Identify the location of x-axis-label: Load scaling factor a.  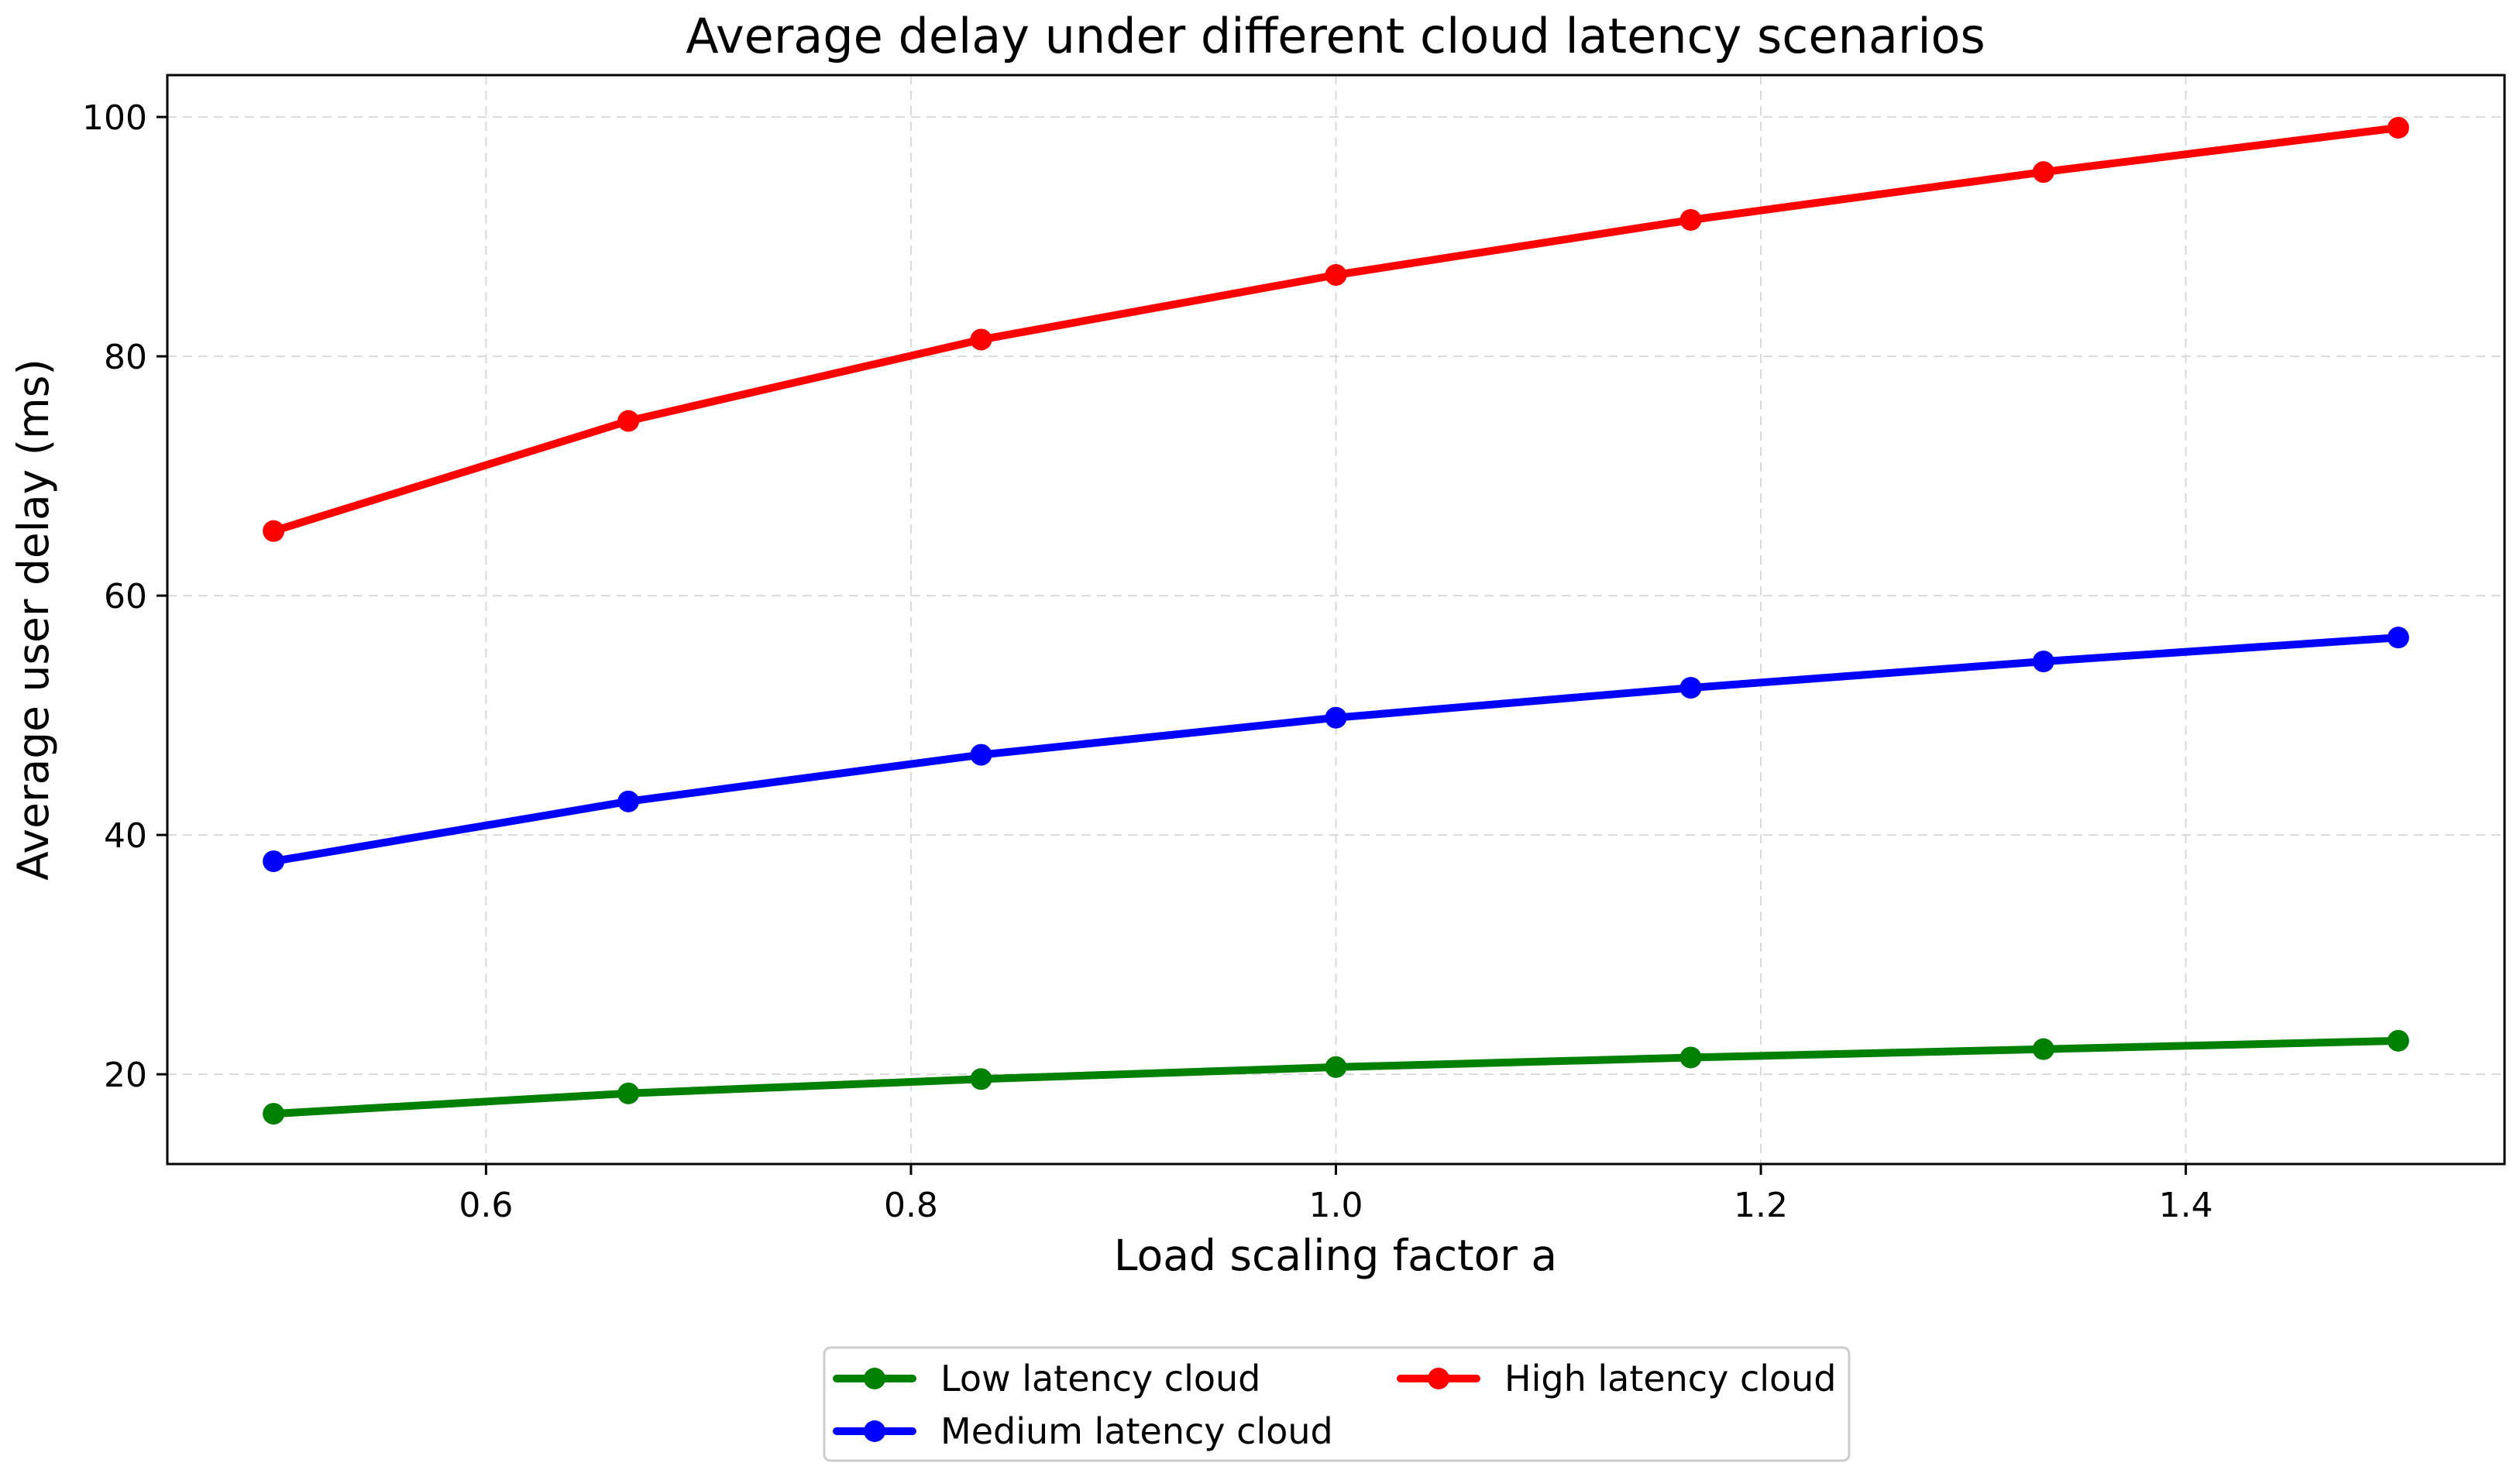
(1335, 1255).